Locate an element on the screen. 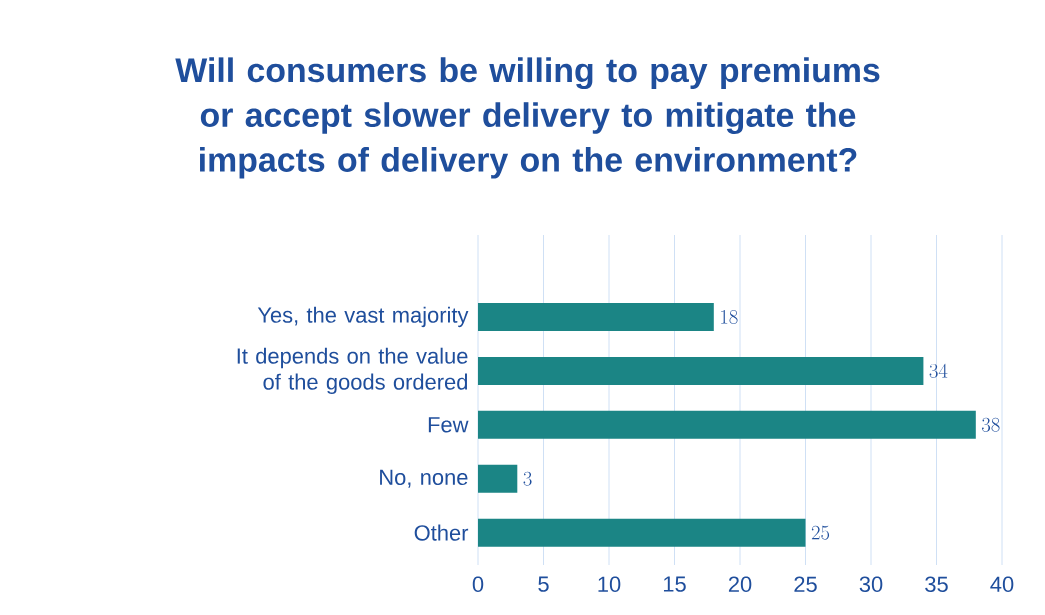  x-tick-label: 5 is located at coordinates (543, 584).